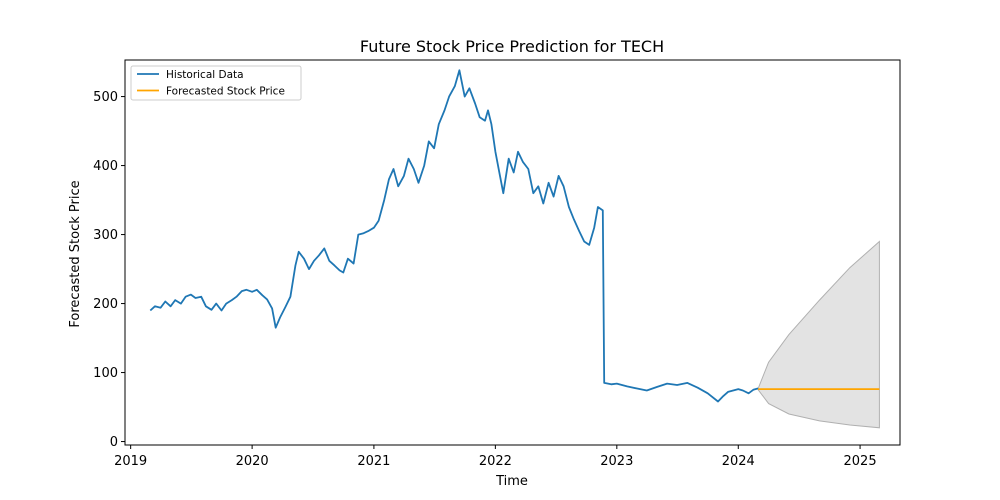 This screenshot has width=1000, height=500. I want to click on x-axis-label: Time, so click(511, 481).